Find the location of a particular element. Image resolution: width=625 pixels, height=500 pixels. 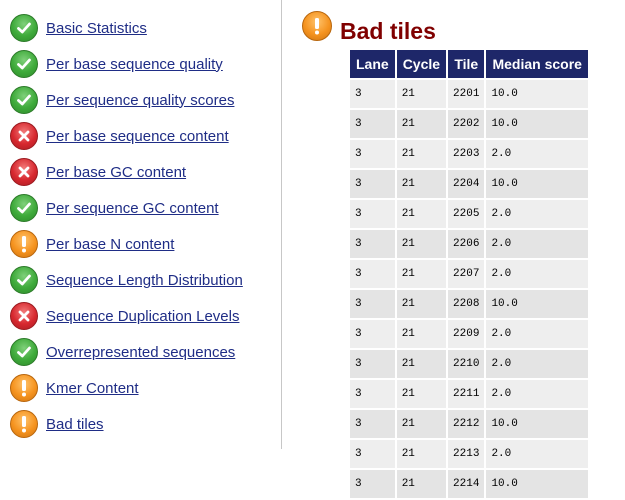

table-row: 3 21 2204 10.0 is located at coordinates (469, 184).